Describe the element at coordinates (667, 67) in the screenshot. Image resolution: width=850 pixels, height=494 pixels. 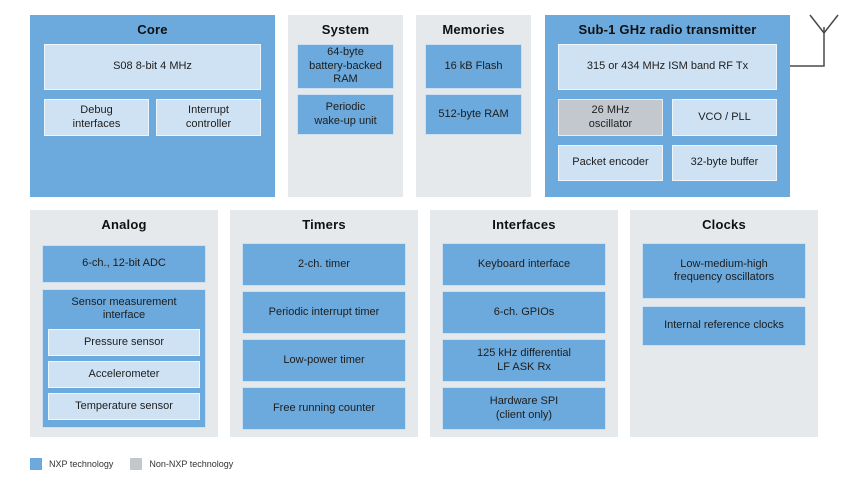
I see `block-ism-band-rf-tx: 315 or 434 MHz ISM band RF Tx` at that location.